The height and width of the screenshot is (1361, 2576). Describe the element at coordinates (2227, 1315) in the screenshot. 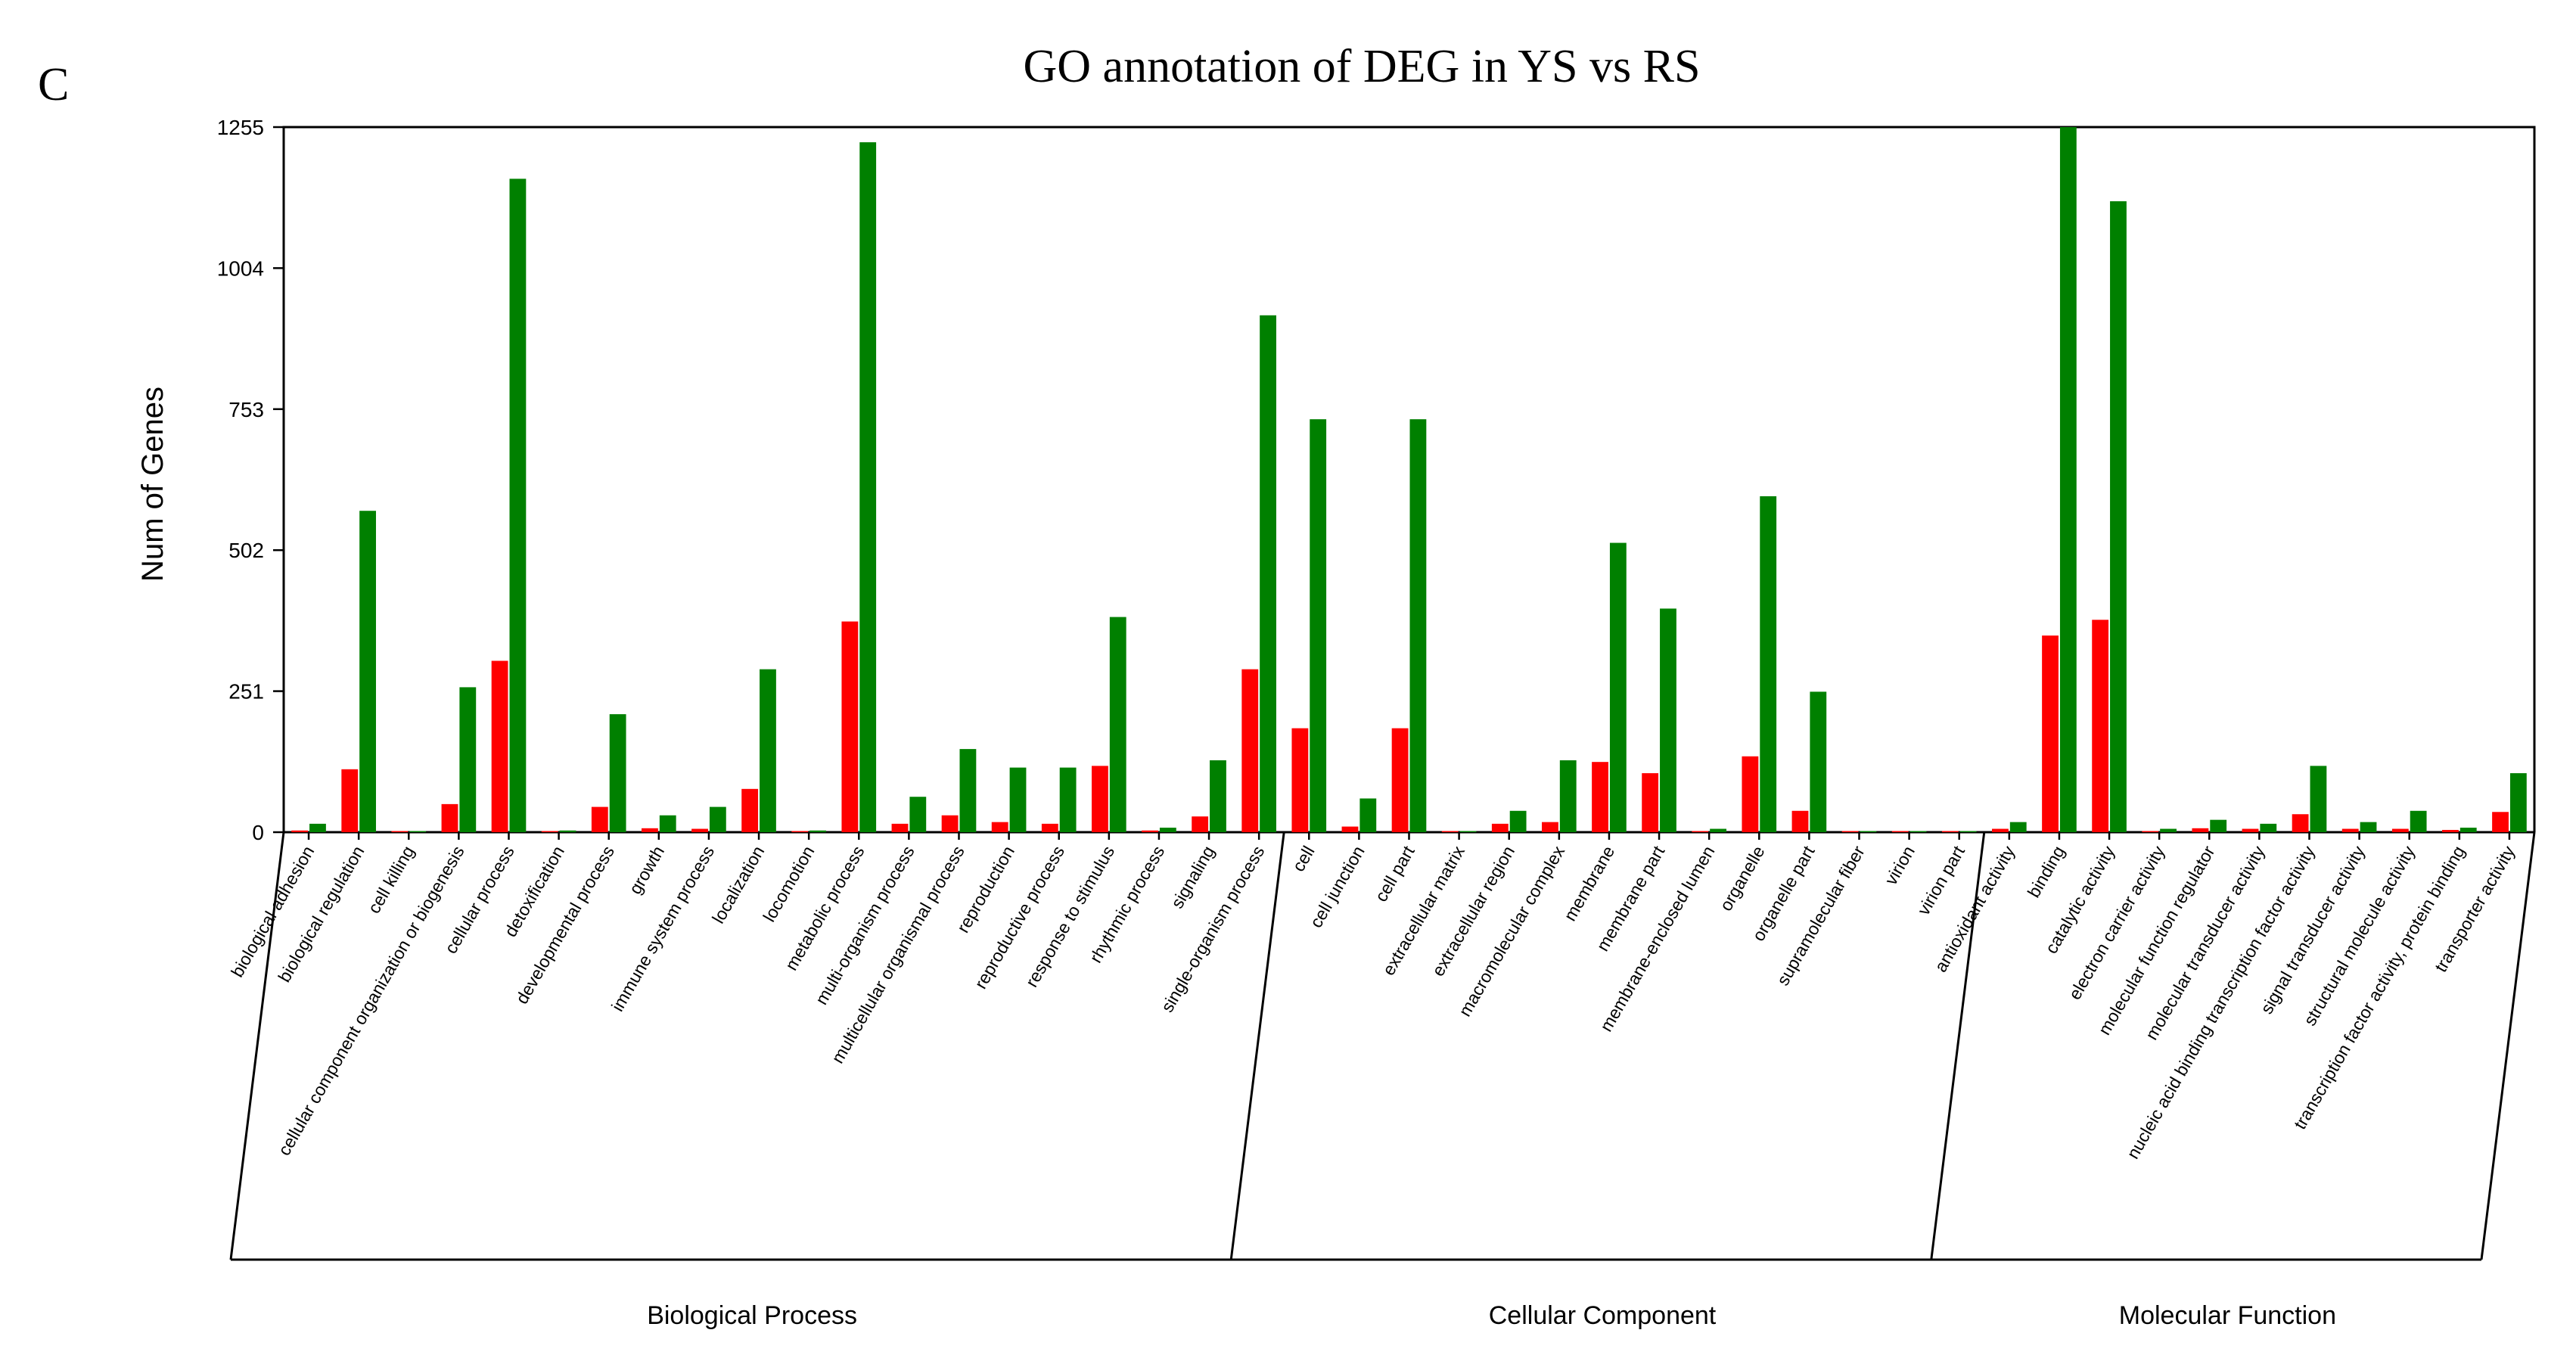

I see `group-label: Molecular Function` at that location.